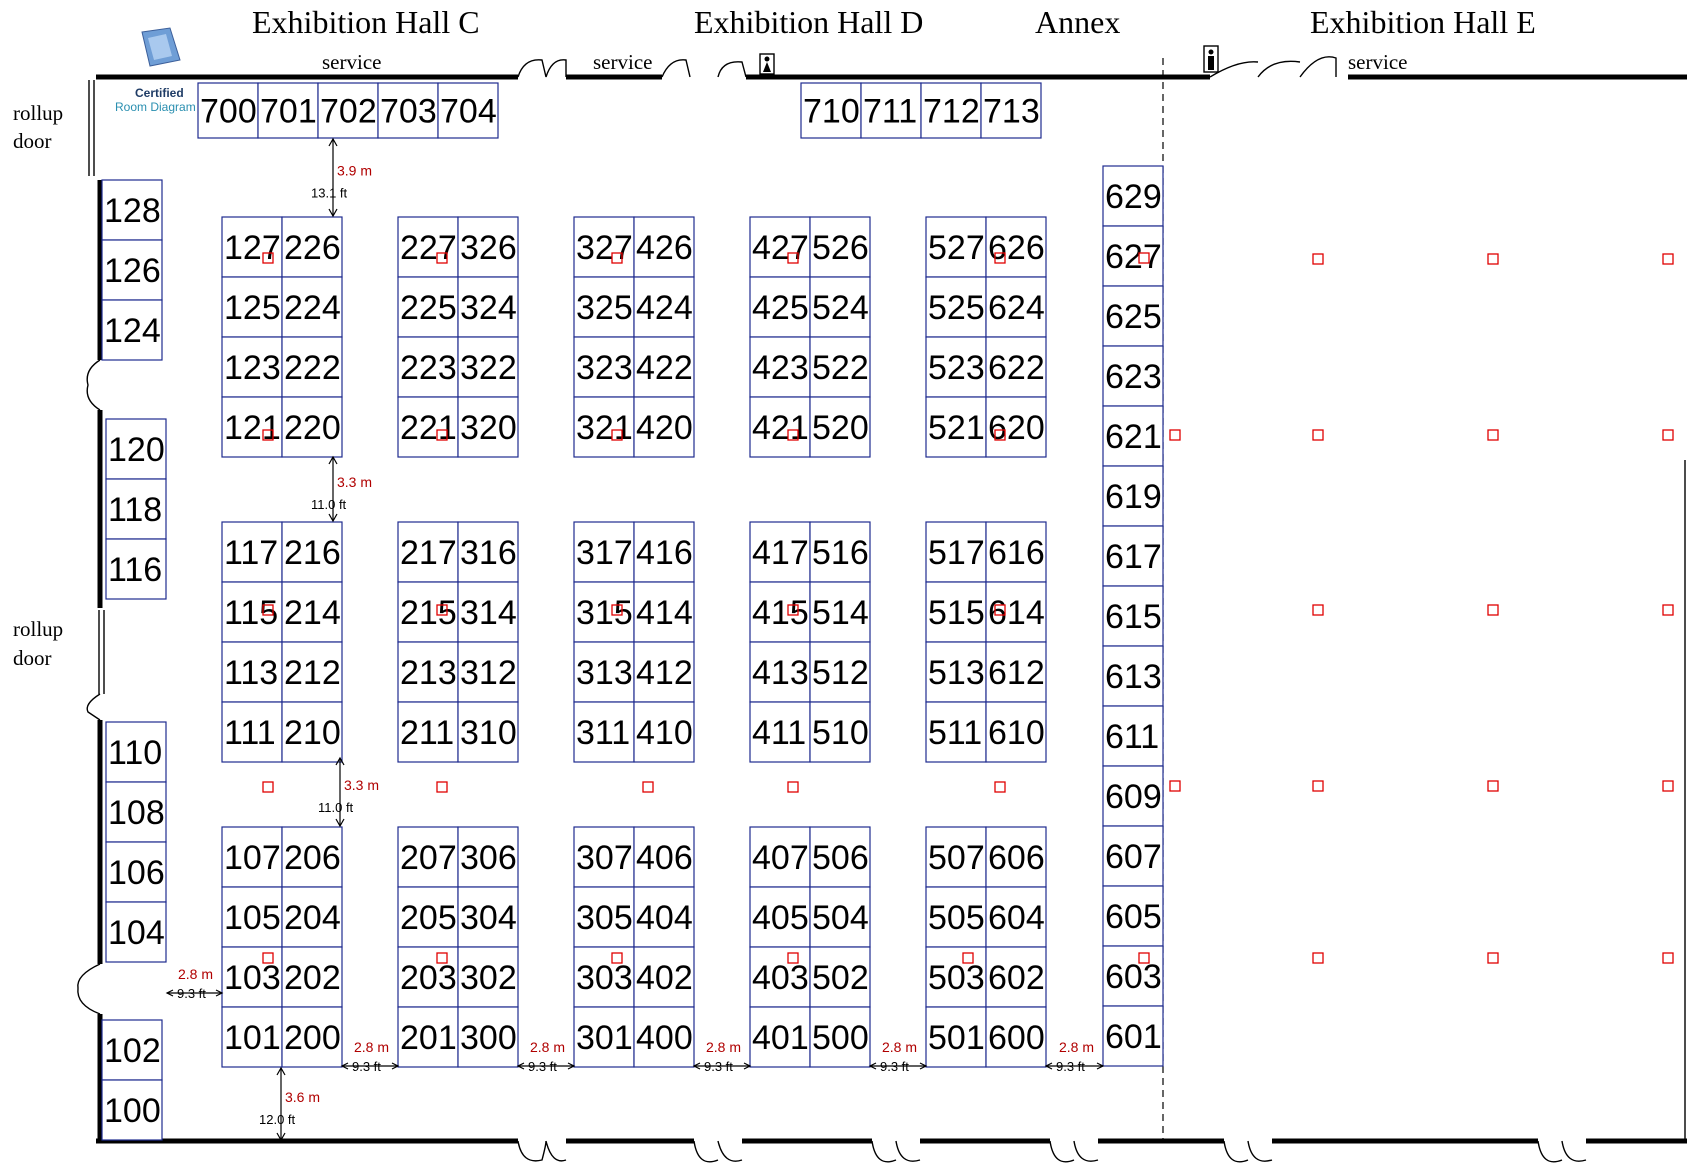 The width and height of the screenshot is (1687, 1171). What do you see at coordinates (488, 977) in the screenshot?
I see `booth-302: 302` at bounding box center [488, 977].